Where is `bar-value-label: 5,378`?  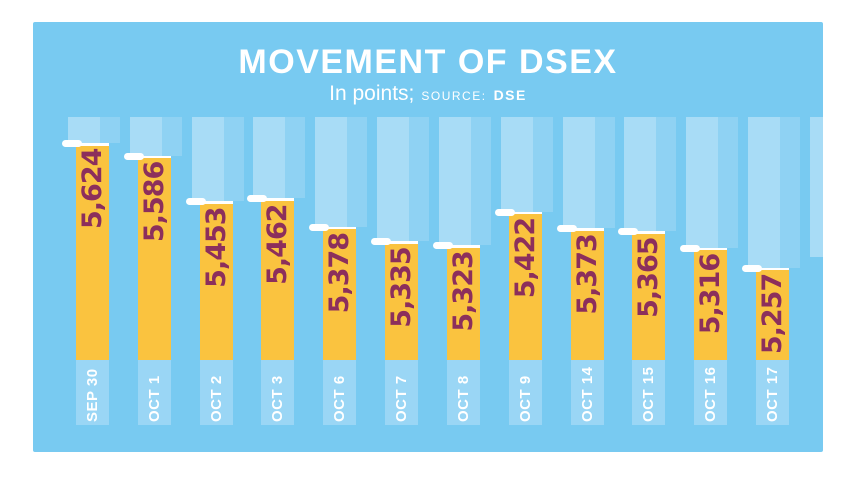
bar-value-label: 5,378 is located at coordinates (340, 273).